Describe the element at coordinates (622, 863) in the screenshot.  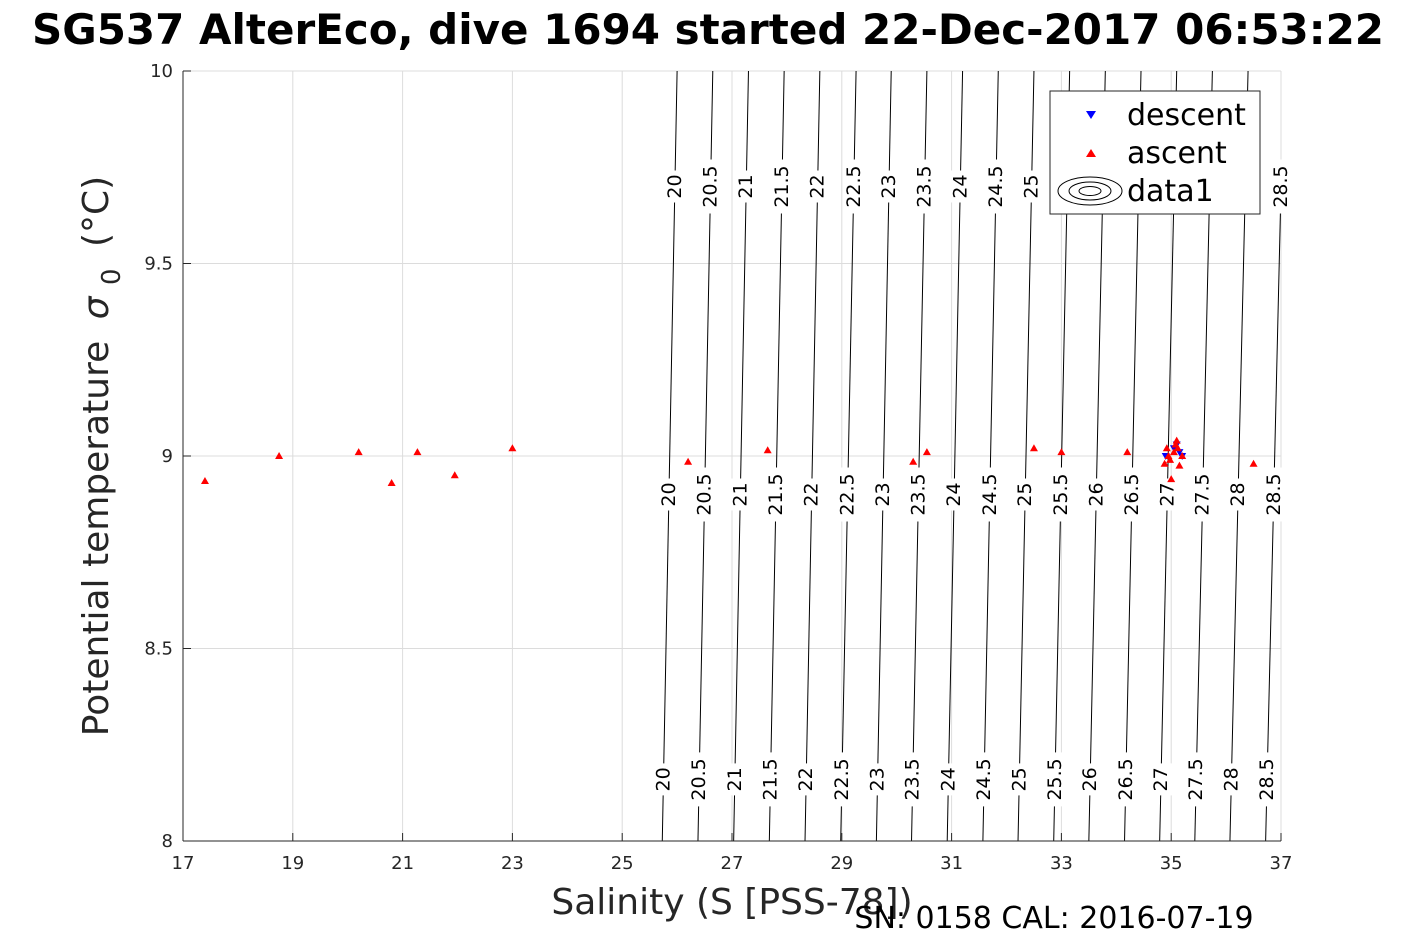
I see `x-tick-label: 25` at that location.